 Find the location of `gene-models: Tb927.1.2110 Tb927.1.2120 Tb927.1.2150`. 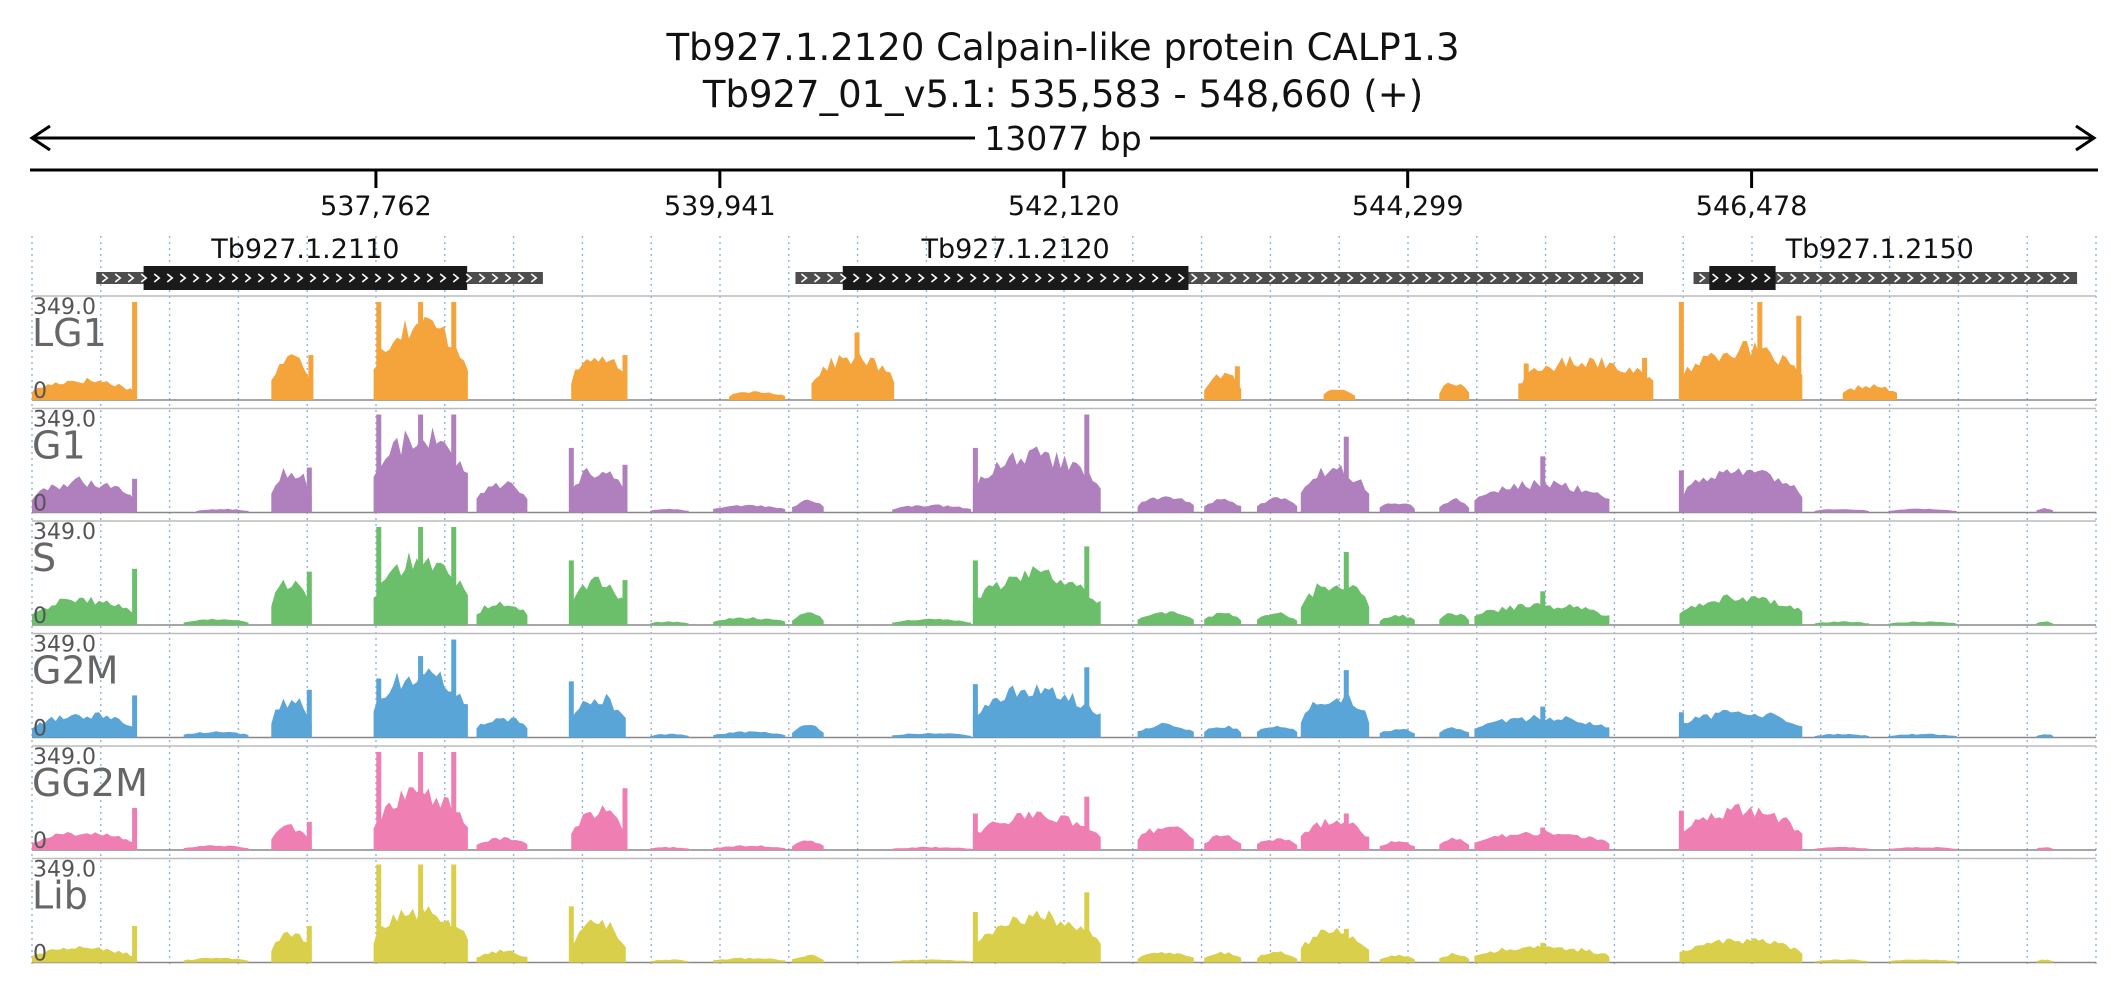

gene-models: Tb927.1.2110 Tb927.1.2120 Tb927.1.2150 is located at coordinates (1087, 262).